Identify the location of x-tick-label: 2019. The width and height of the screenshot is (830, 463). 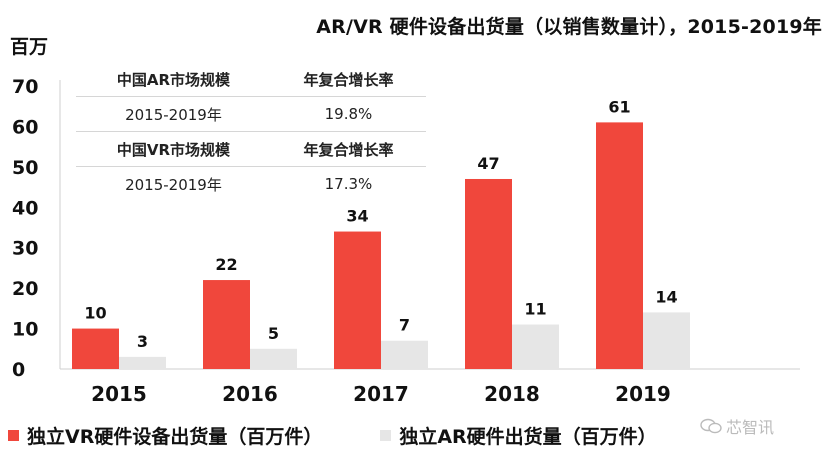
(643, 394).